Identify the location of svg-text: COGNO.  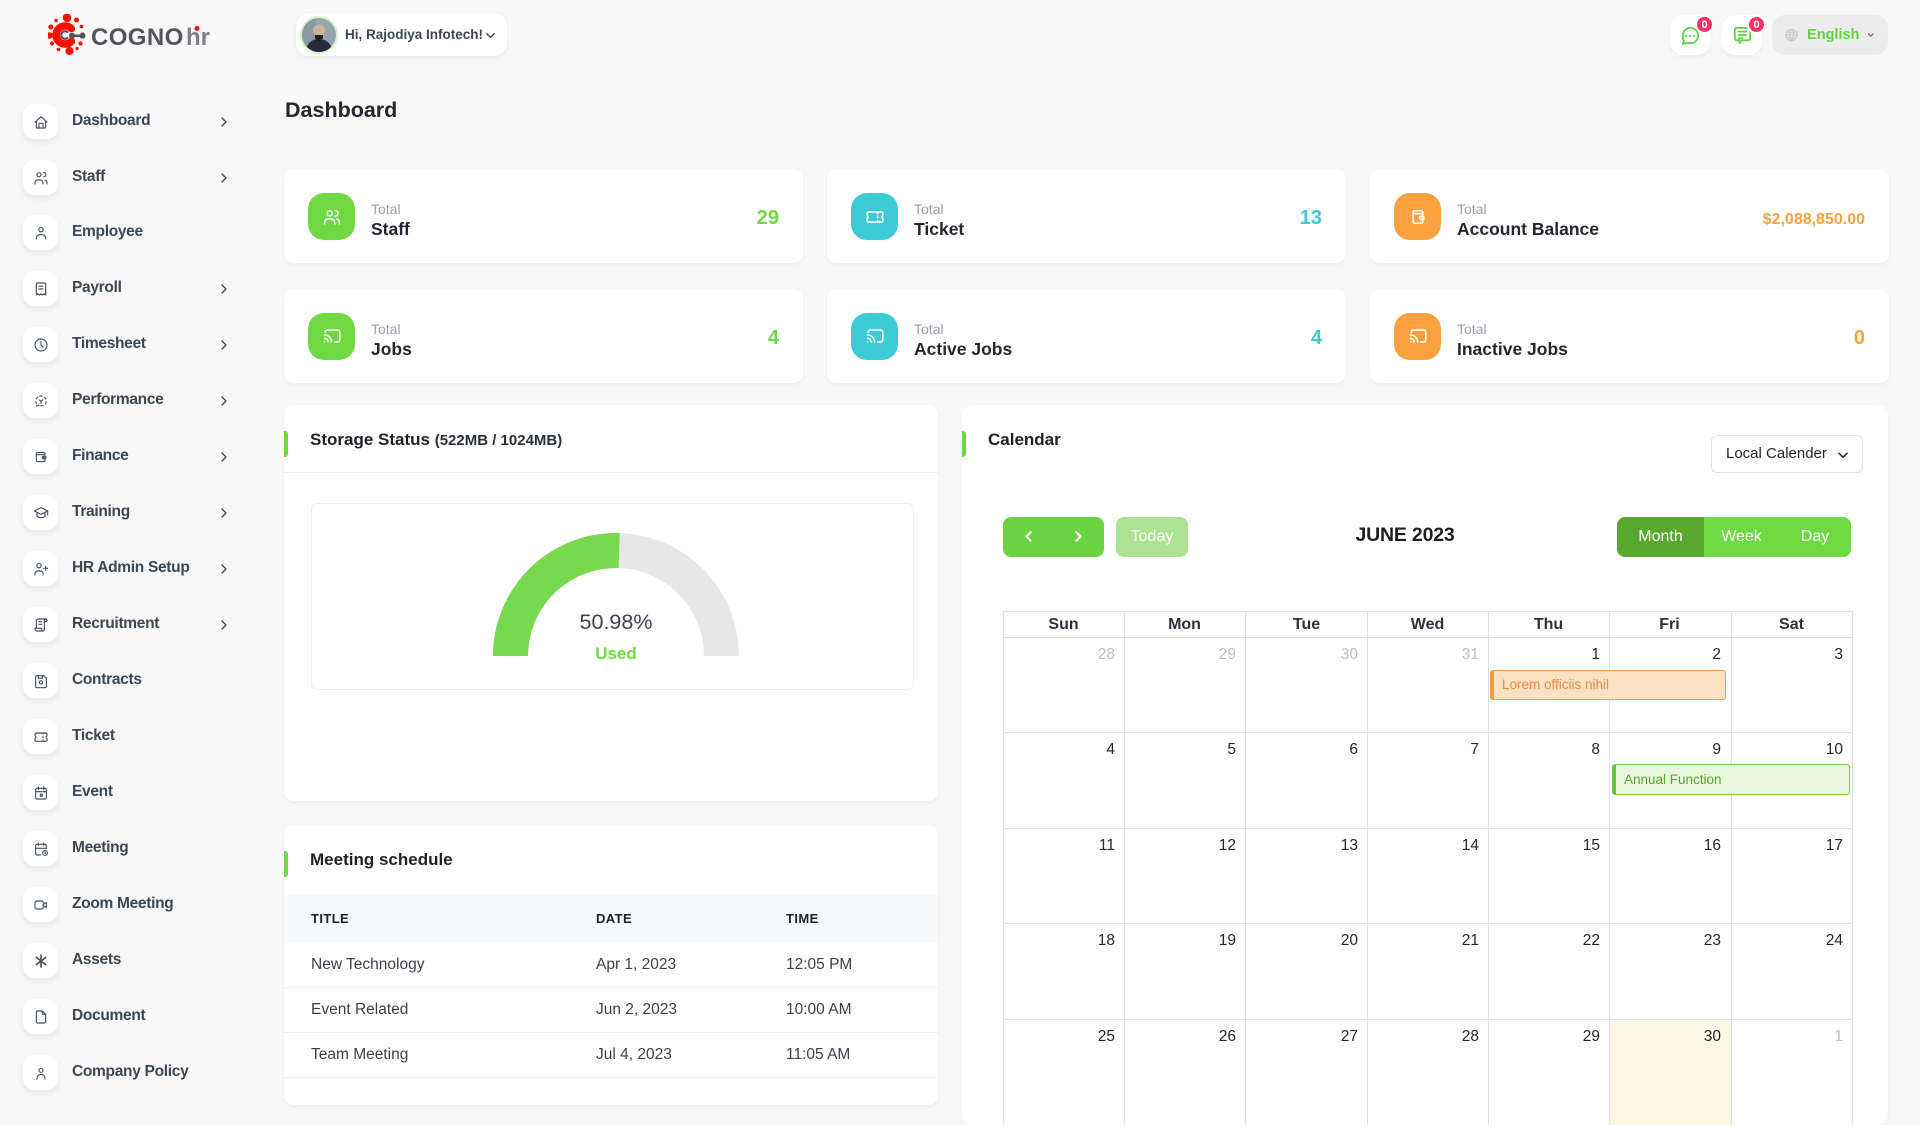
(137, 37).